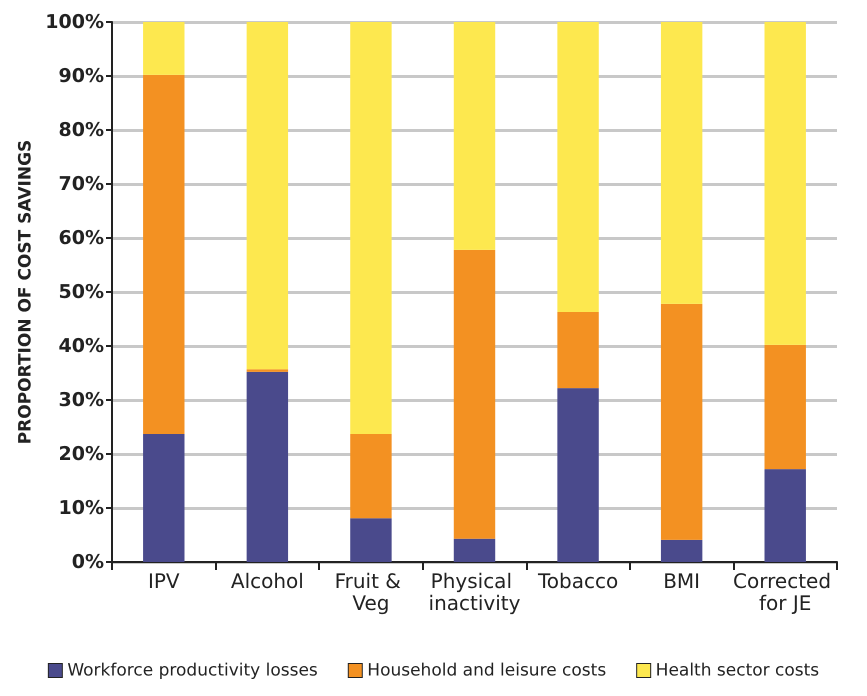  Describe the element at coordinates (738, 670) in the screenshot. I see `legend-label: Health sector costs` at that location.